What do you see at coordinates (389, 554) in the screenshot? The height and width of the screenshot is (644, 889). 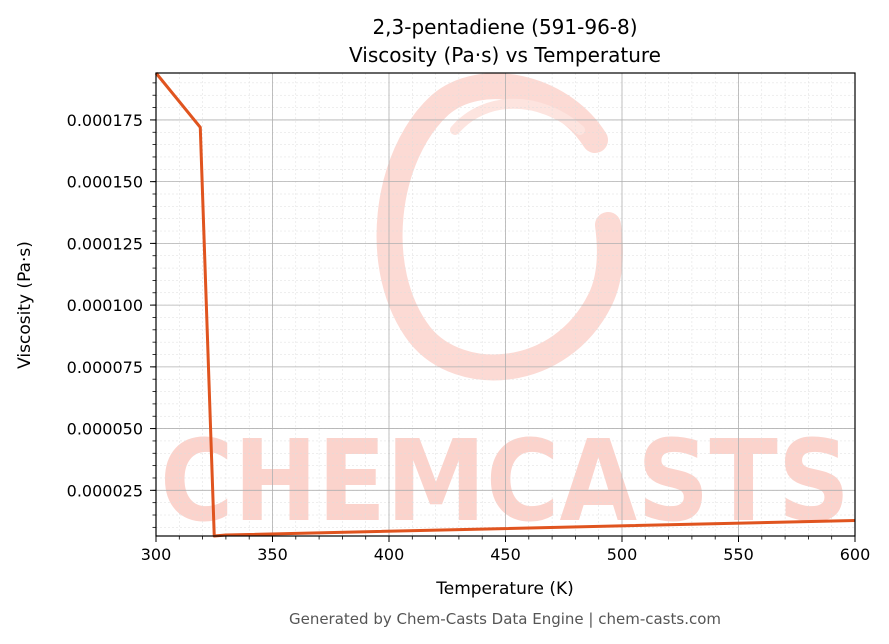 I see `x-tick-label: 400` at bounding box center [389, 554].